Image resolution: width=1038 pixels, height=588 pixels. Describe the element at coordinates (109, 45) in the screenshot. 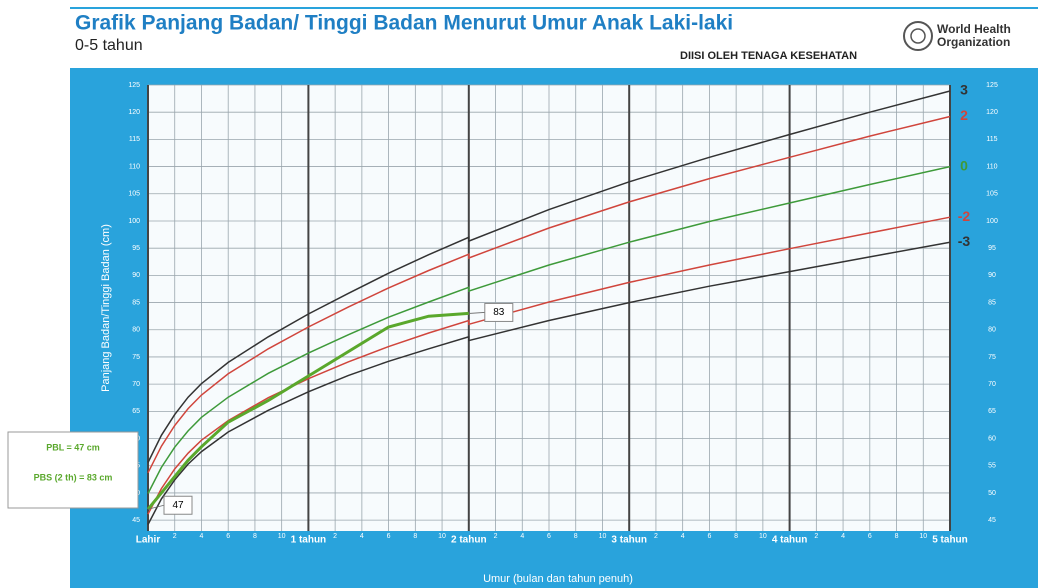

I see `subtitle: 0-5 tahun` at that location.